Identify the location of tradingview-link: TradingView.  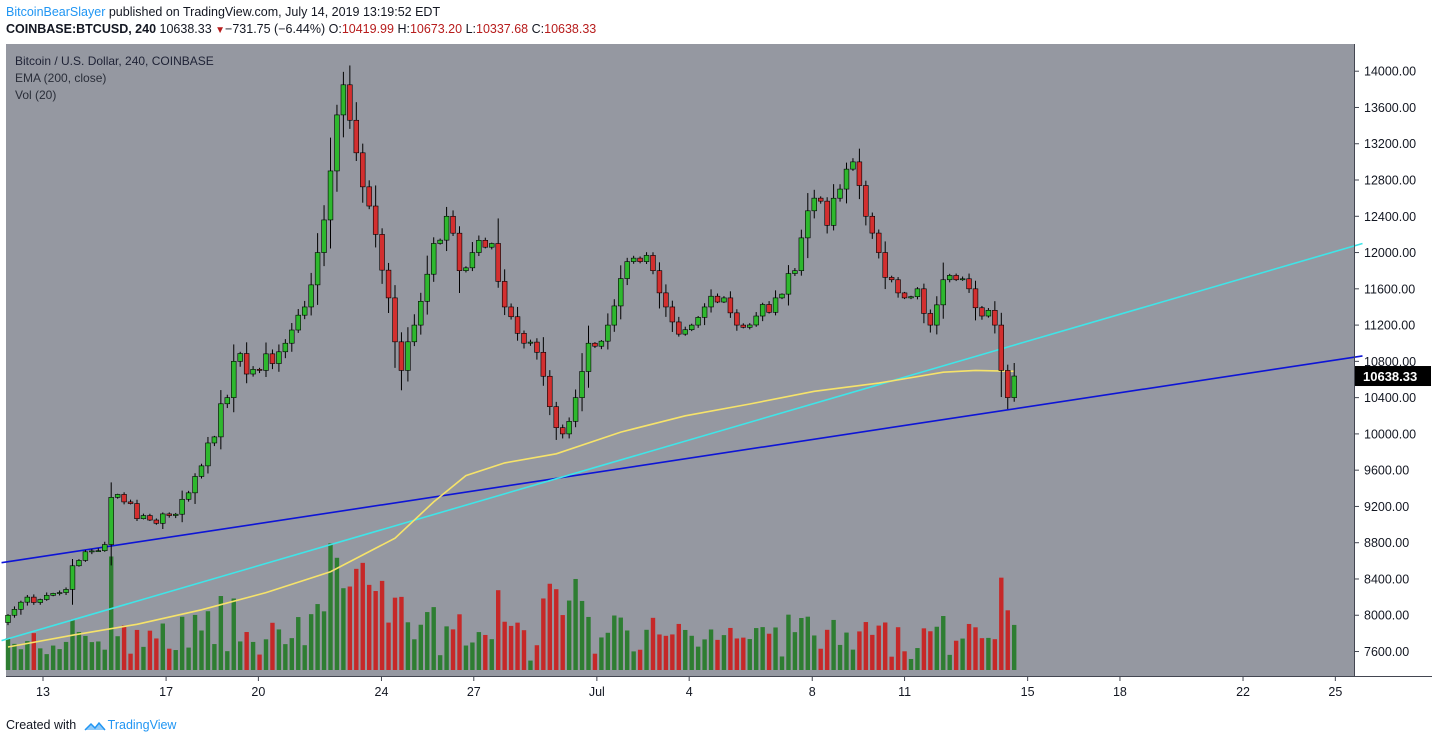
(142, 725).